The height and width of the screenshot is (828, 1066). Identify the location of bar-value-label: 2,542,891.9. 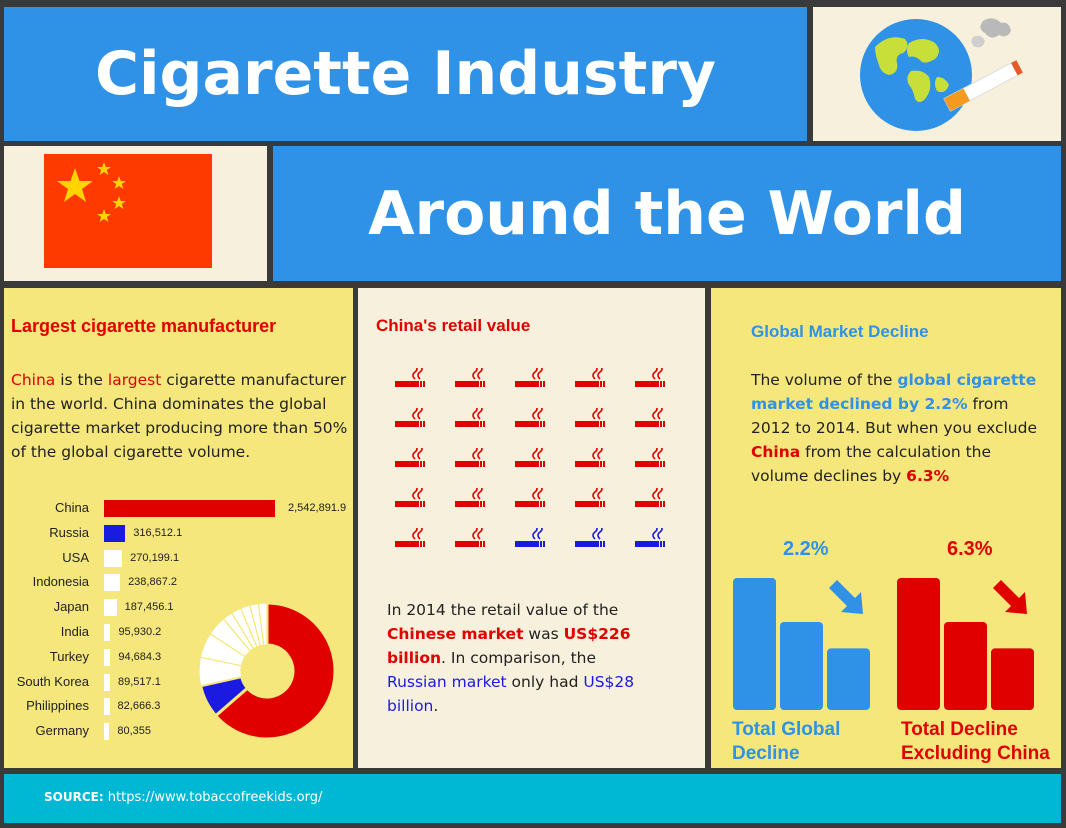
(317, 508).